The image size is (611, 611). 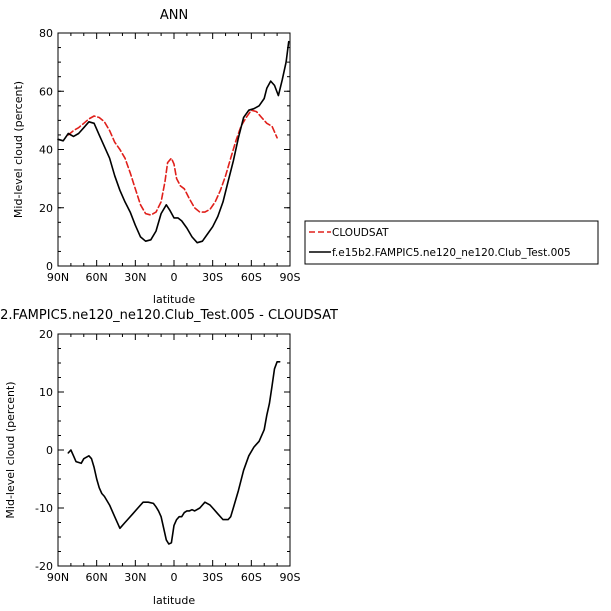 I want to click on legend-box, so click(x=451, y=242).